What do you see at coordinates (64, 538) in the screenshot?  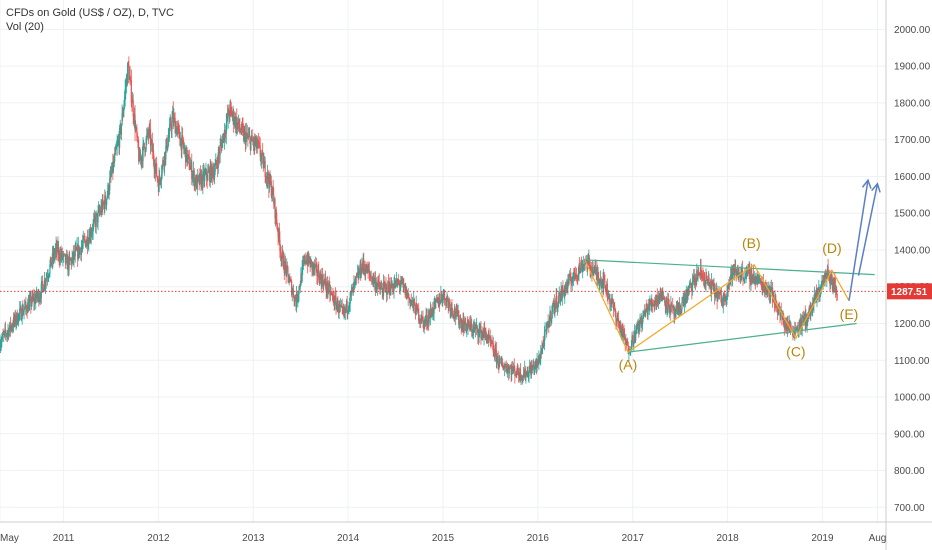 I see `time-tick-label: 2011` at bounding box center [64, 538].